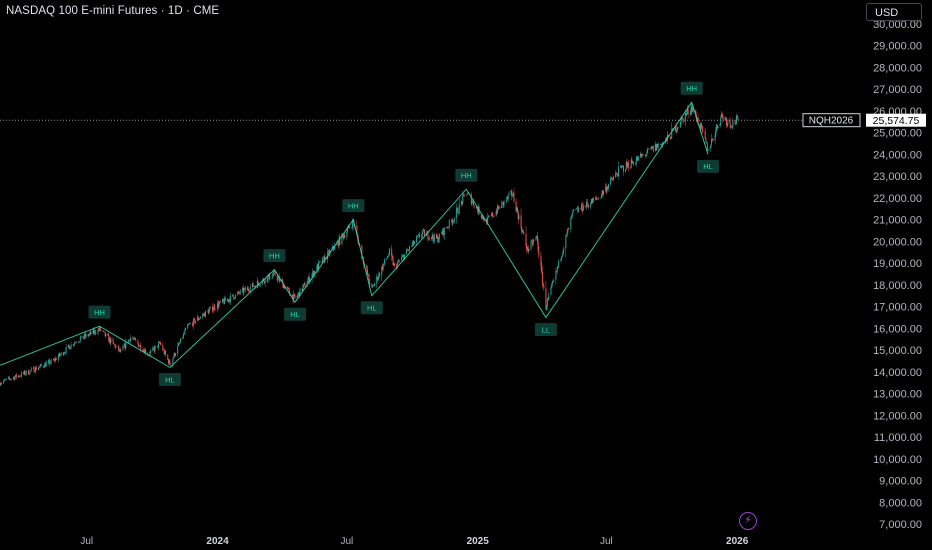  Describe the element at coordinates (169, 379) in the screenshot. I see `pivot-label-hl: HL` at that location.